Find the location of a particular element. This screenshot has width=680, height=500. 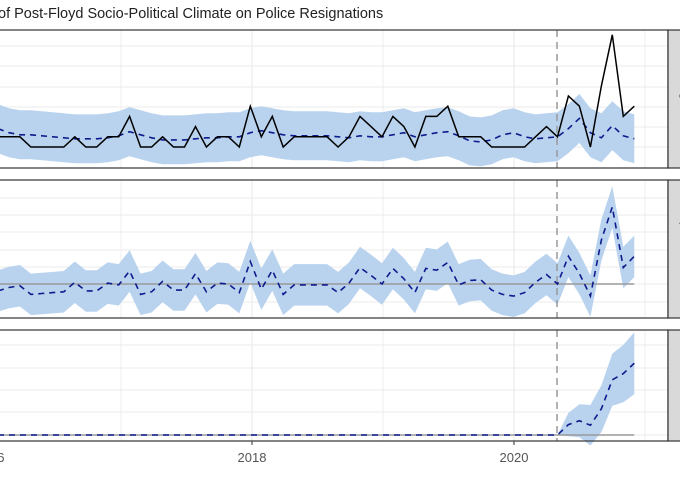

interval-band is located at coordinates (317, 130).